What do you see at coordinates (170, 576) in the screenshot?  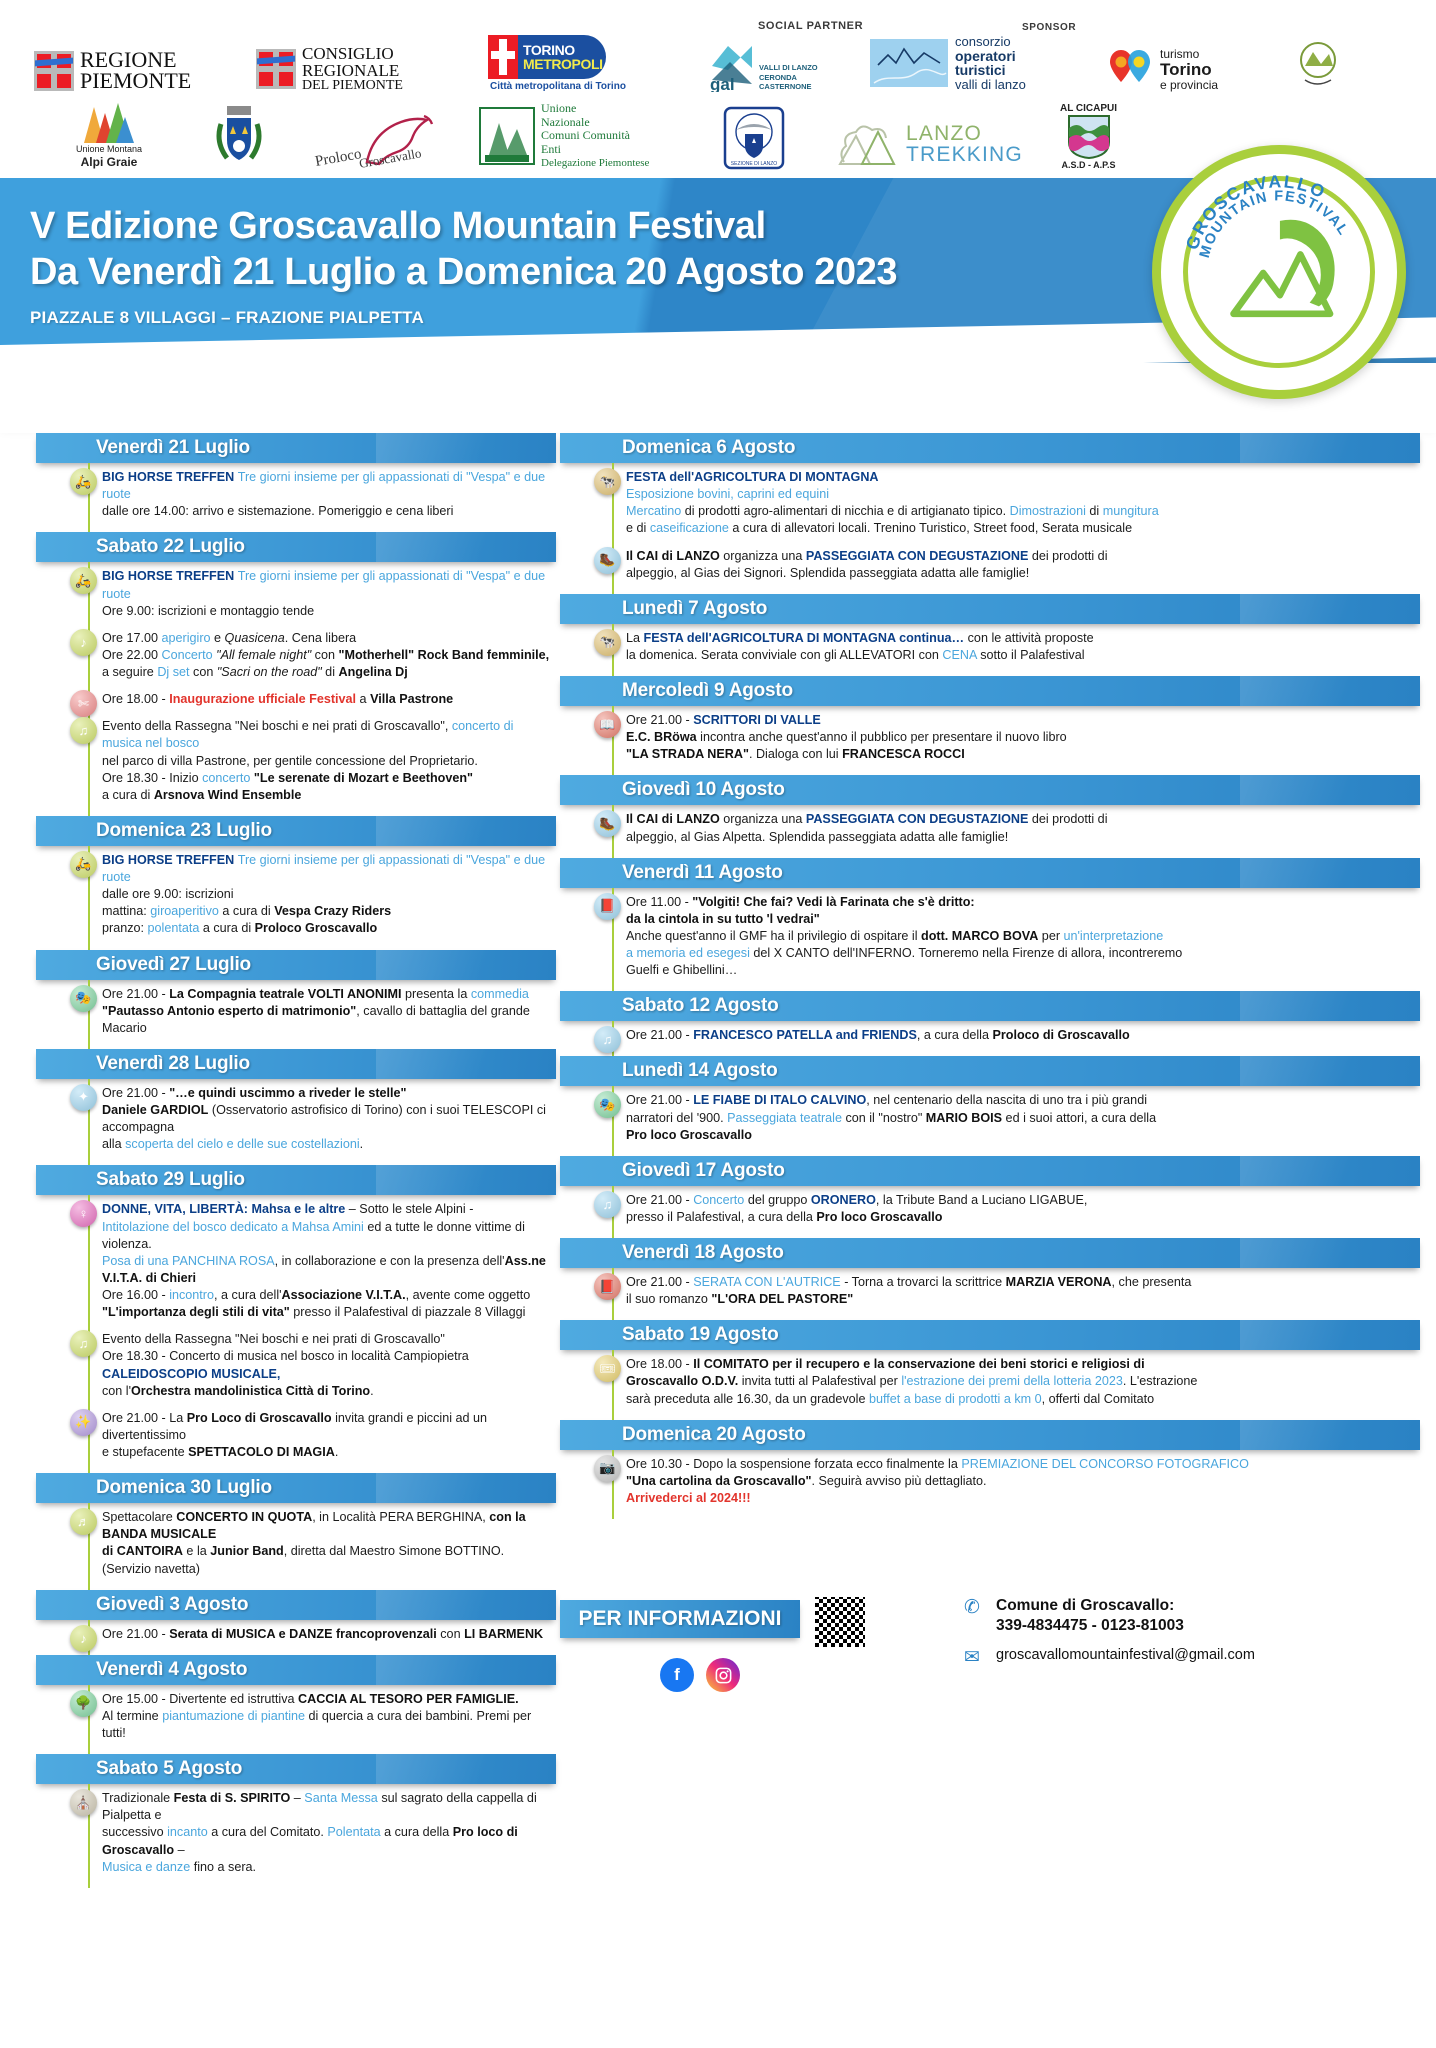 I see `text-run: BIG HORSE TREFFEN` at bounding box center [170, 576].